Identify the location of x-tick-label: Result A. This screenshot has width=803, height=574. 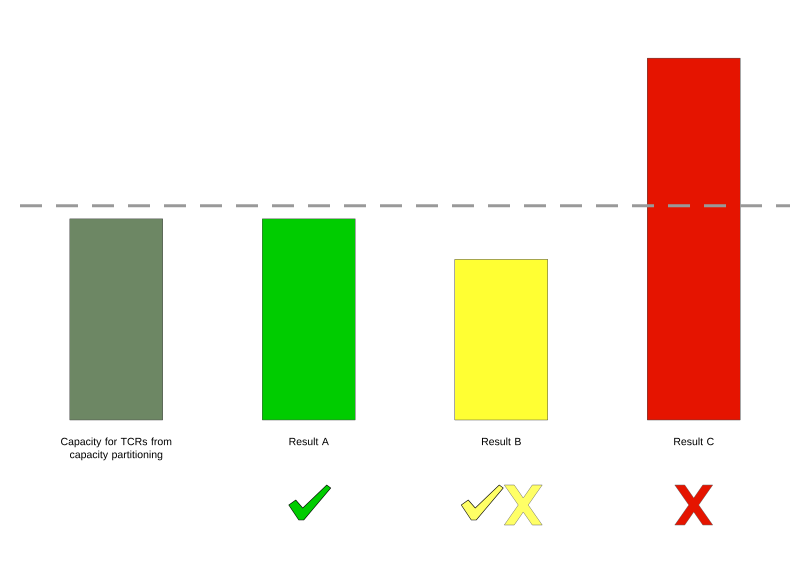
(309, 442).